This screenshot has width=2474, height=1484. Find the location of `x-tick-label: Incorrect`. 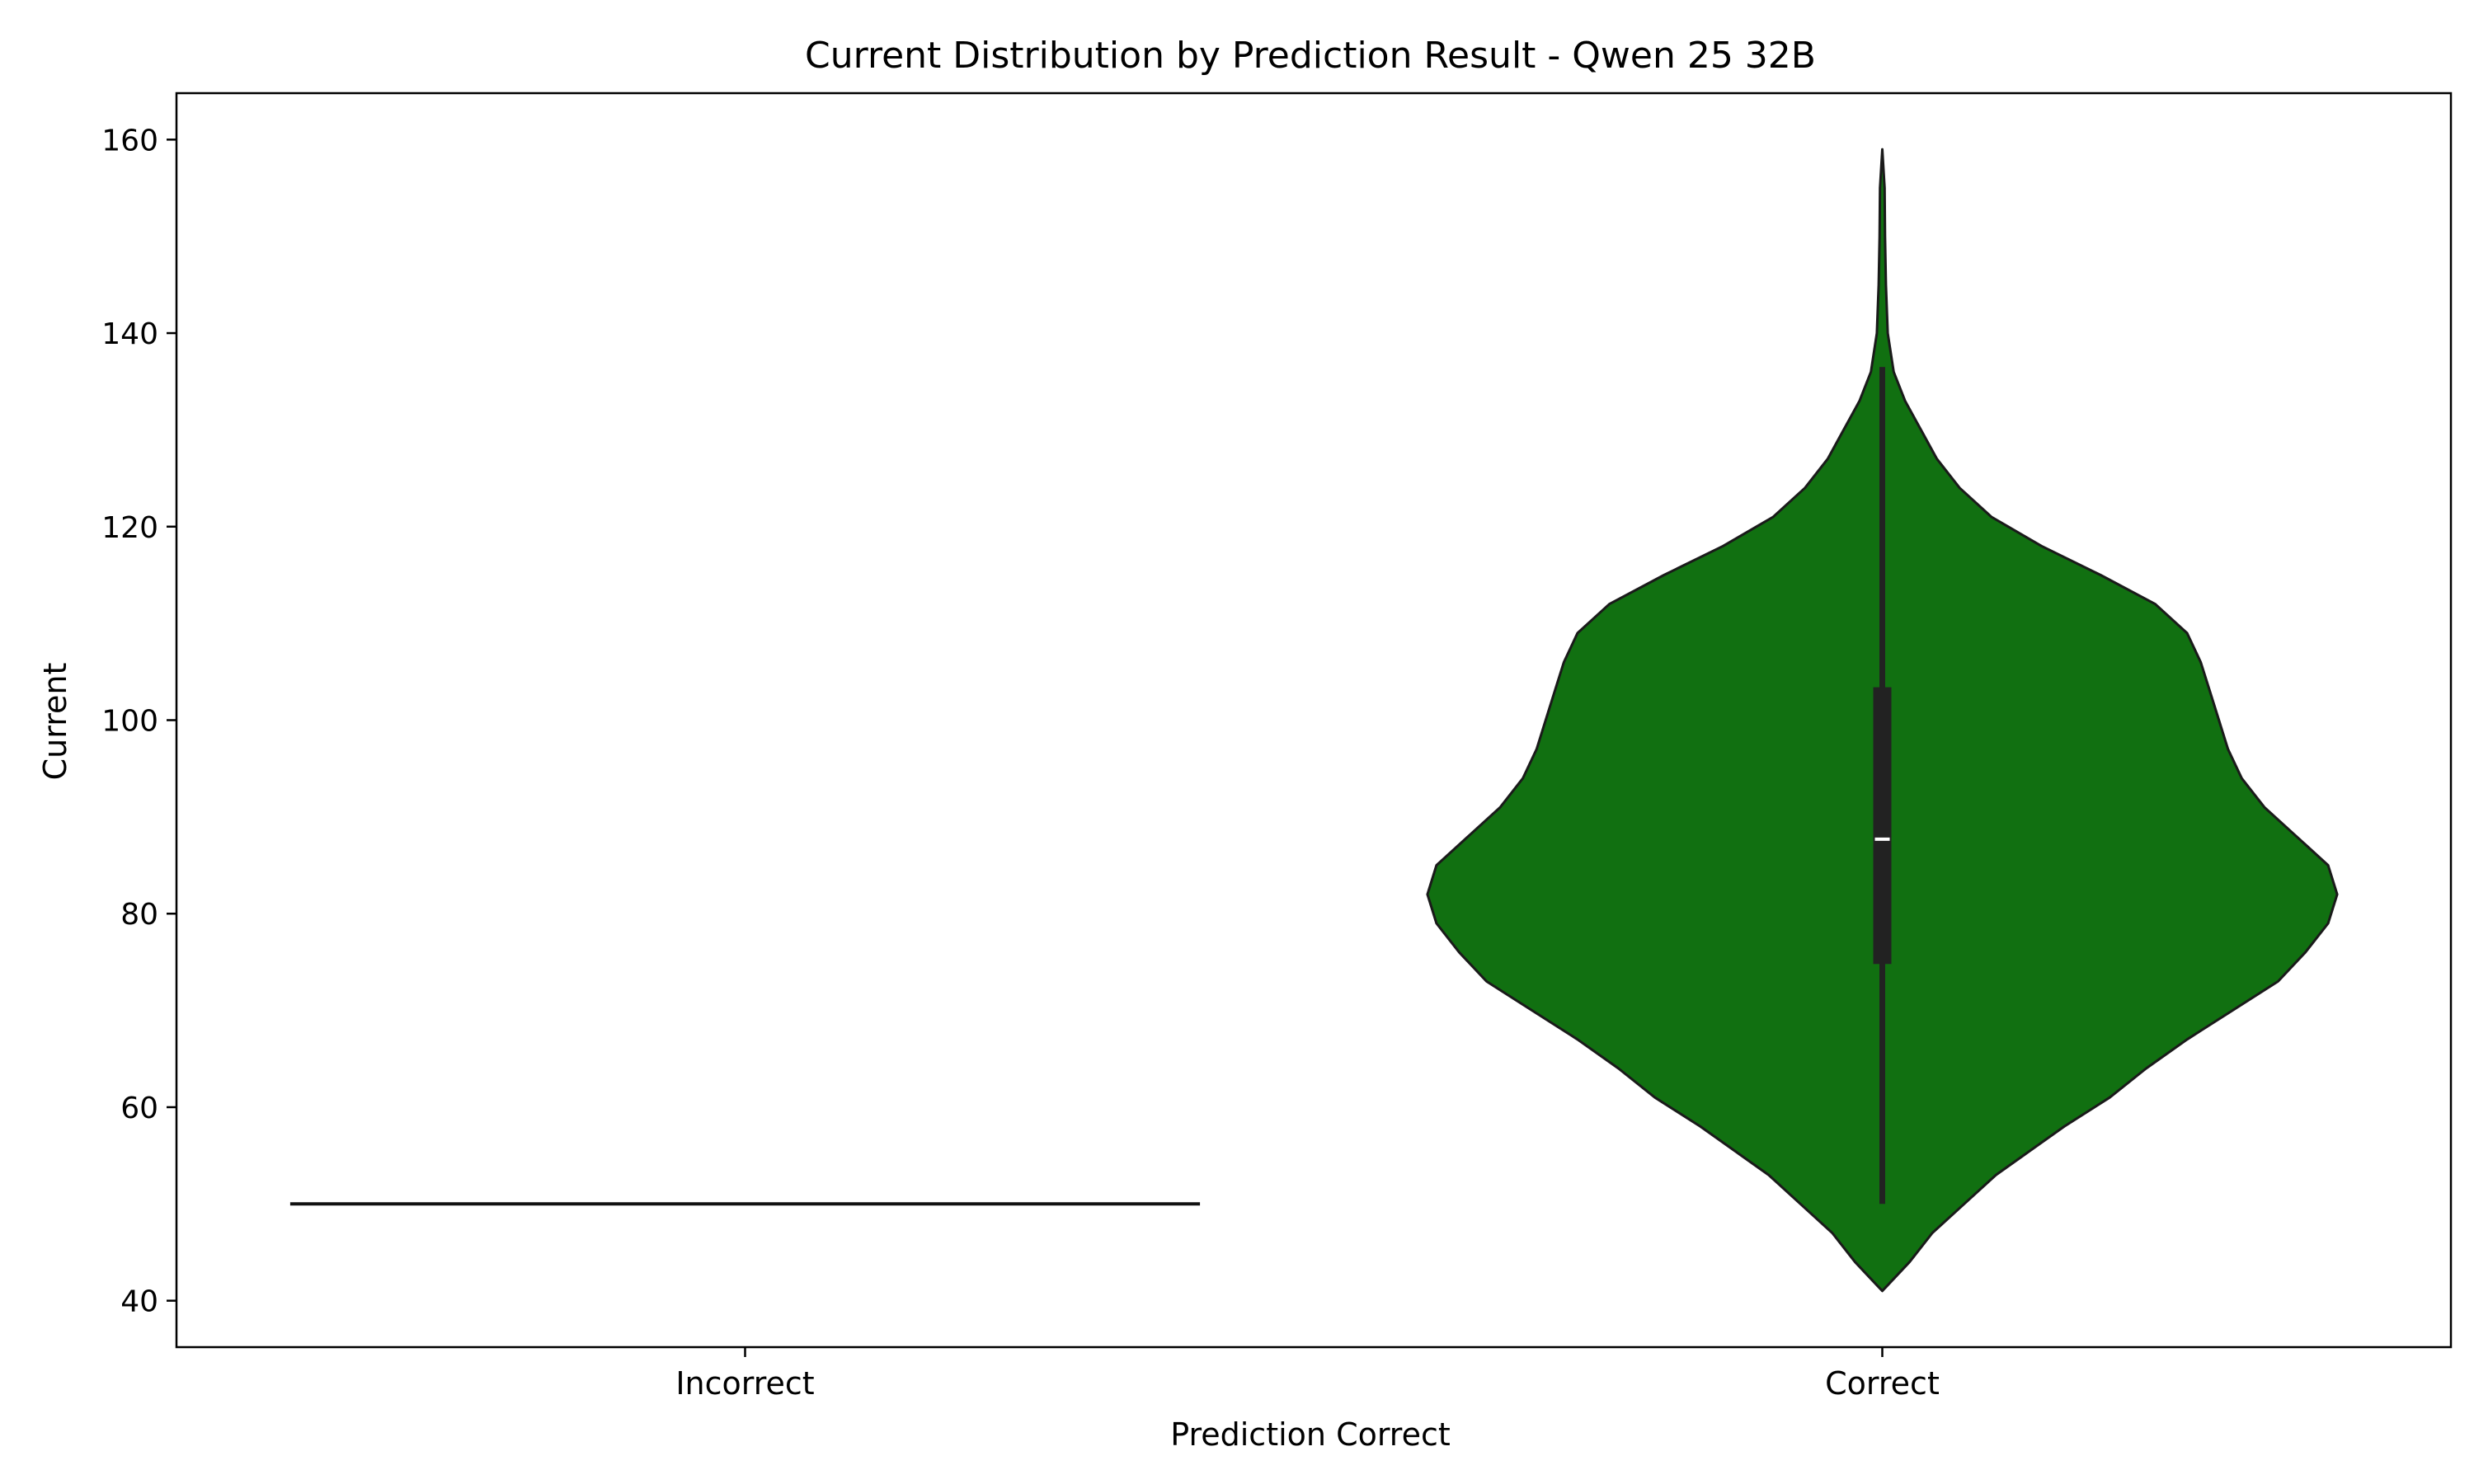

x-tick-label: Incorrect is located at coordinates (744, 1383).